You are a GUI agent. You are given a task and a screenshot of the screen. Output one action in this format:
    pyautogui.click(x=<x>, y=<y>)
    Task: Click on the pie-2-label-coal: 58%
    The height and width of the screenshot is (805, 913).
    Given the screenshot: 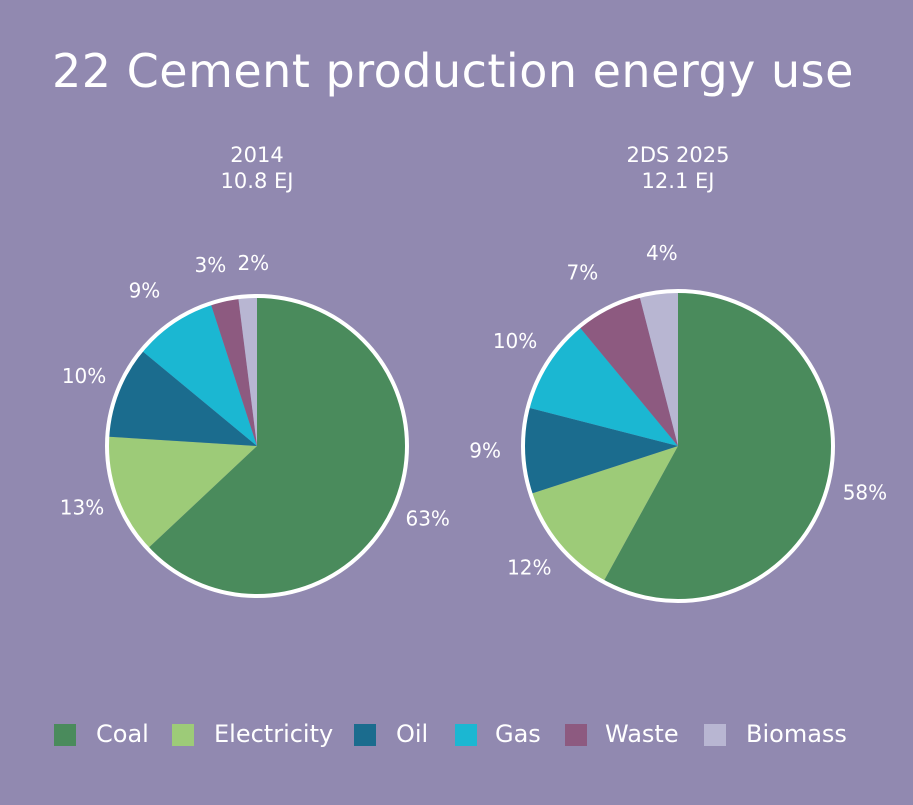 What is the action you would take?
    pyautogui.click(x=865, y=492)
    